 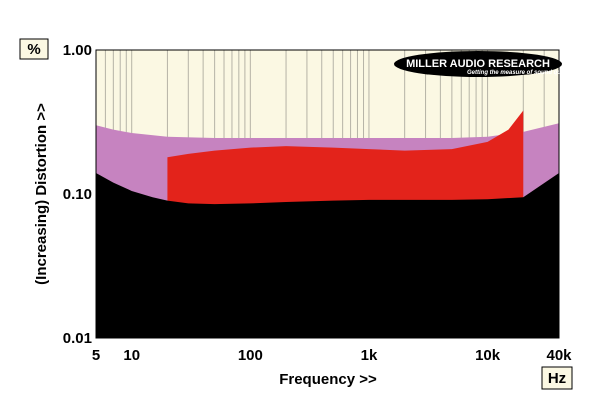 What do you see at coordinates (131, 355) in the screenshot?
I see `x-tick-label: 10` at bounding box center [131, 355].